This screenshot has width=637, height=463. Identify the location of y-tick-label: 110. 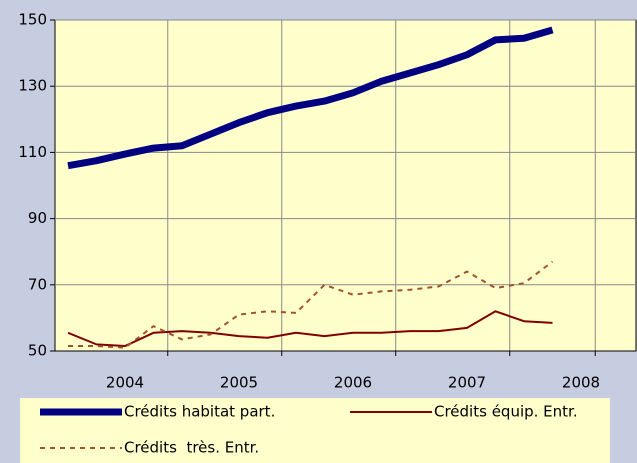
(32, 152).